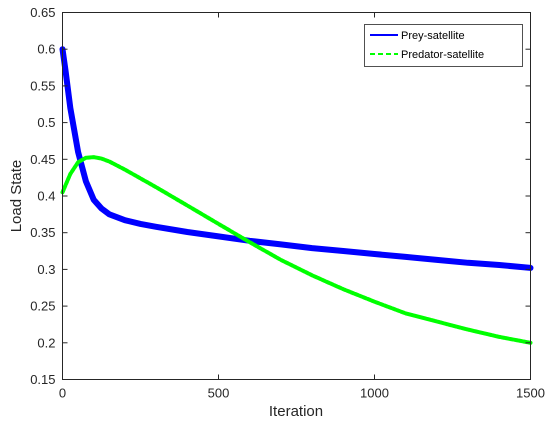  What do you see at coordinates (42, 306) in the screenshot?
I see `y-tick-label: 0.25` at bounding box center [42, 306].